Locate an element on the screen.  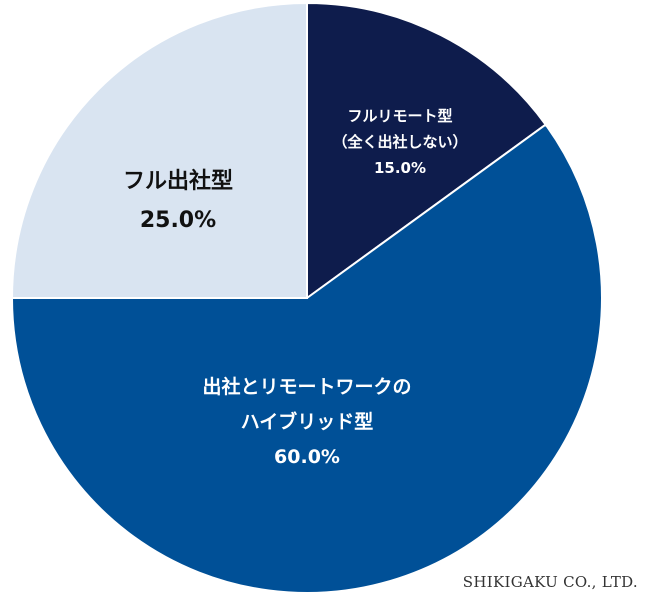
slice-label-1-line-1: ハイブリッド型 is located at coordinates (307, 421).